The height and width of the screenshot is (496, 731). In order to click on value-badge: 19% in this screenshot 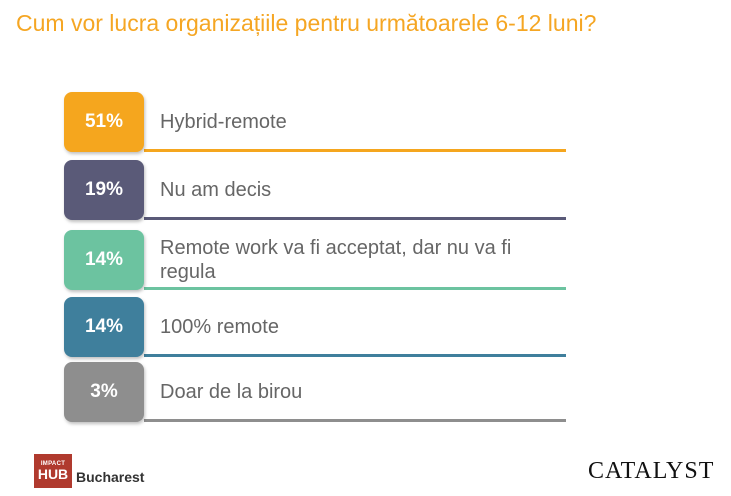, I will do `click(104, 190)`.